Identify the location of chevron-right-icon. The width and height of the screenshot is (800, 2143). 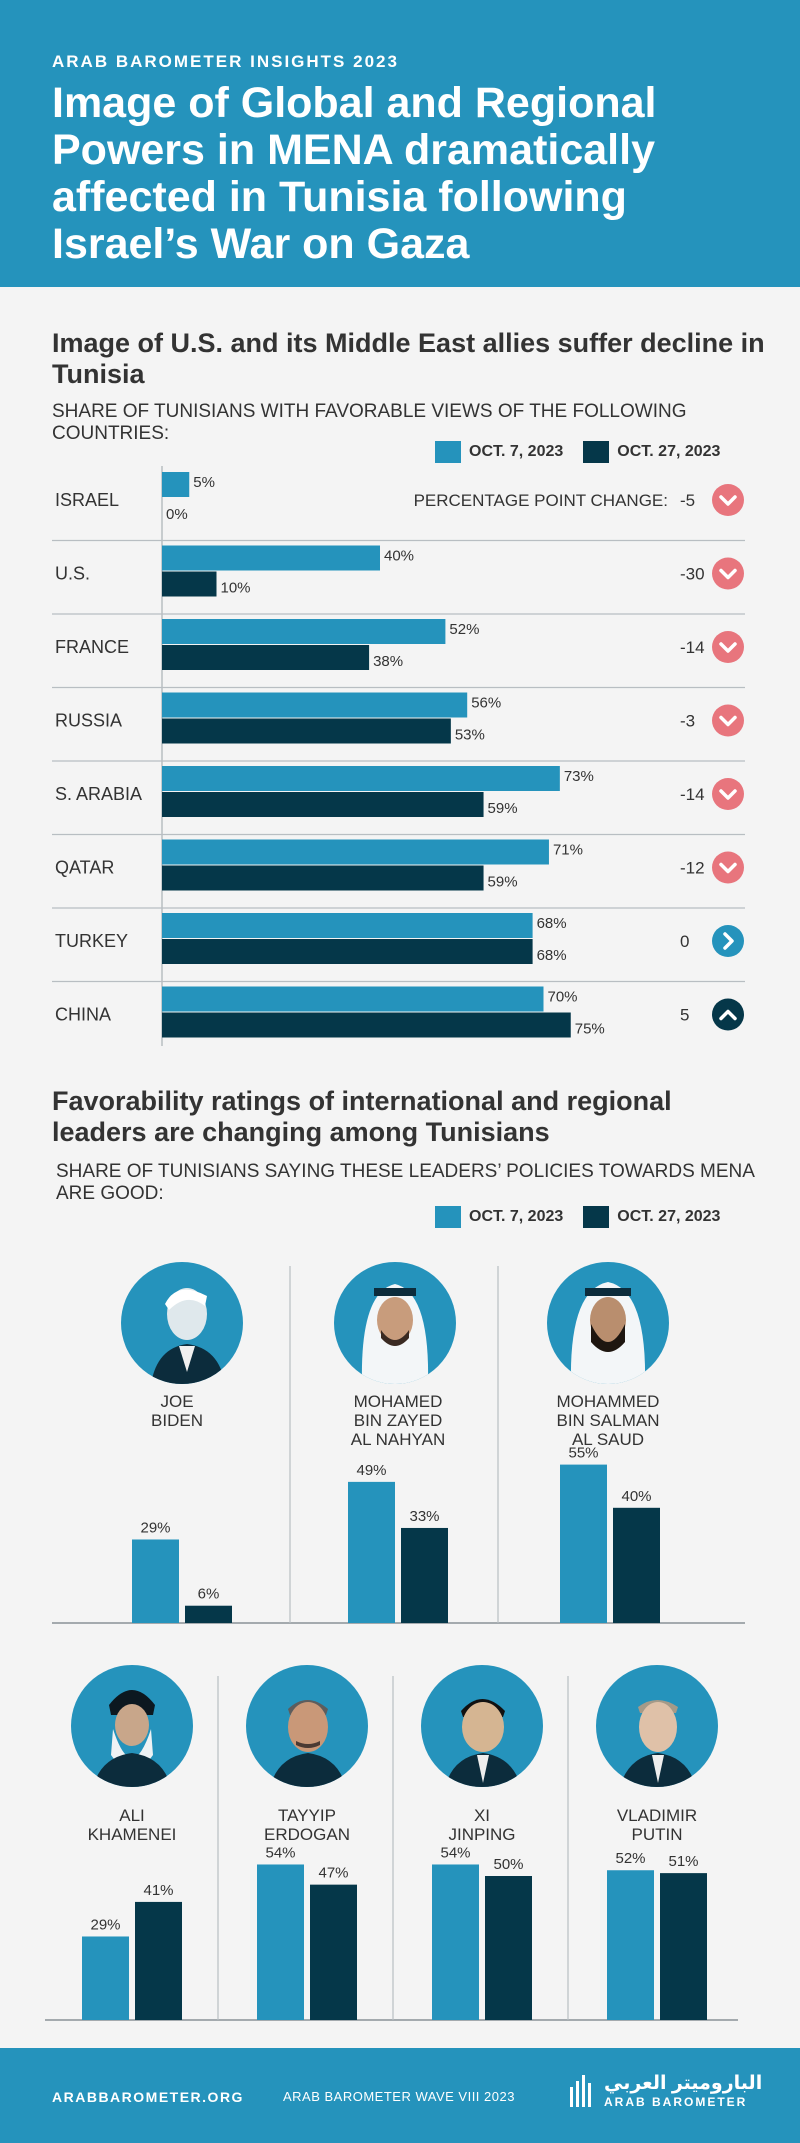
(728, 941).